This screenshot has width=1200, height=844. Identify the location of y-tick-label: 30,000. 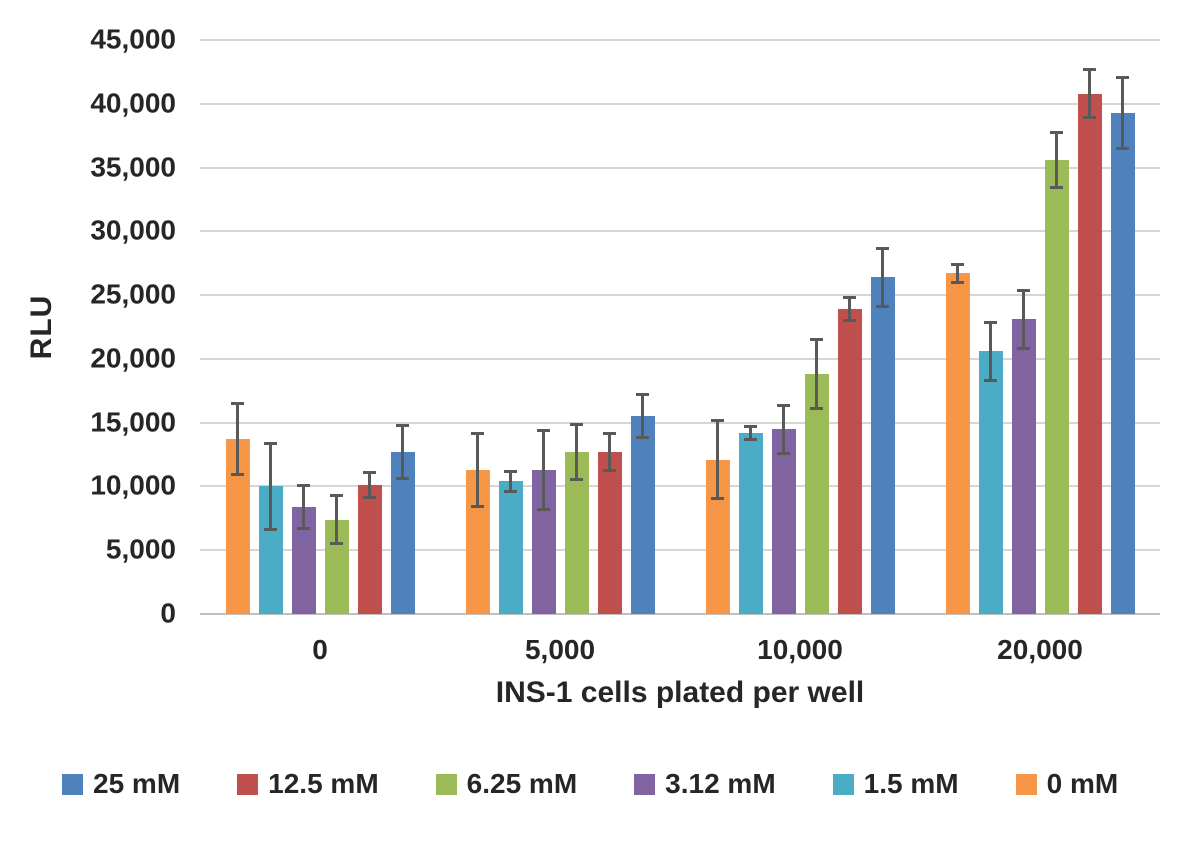
(133, 230).